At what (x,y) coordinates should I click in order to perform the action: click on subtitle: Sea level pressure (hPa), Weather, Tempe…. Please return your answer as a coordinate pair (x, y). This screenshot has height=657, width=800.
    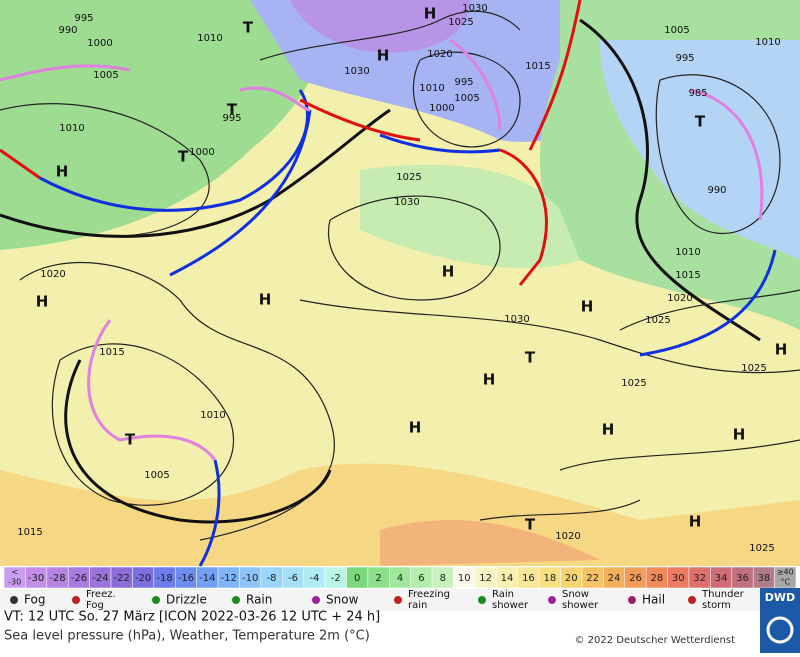
    Looking at the image, I should click on (187, 636).